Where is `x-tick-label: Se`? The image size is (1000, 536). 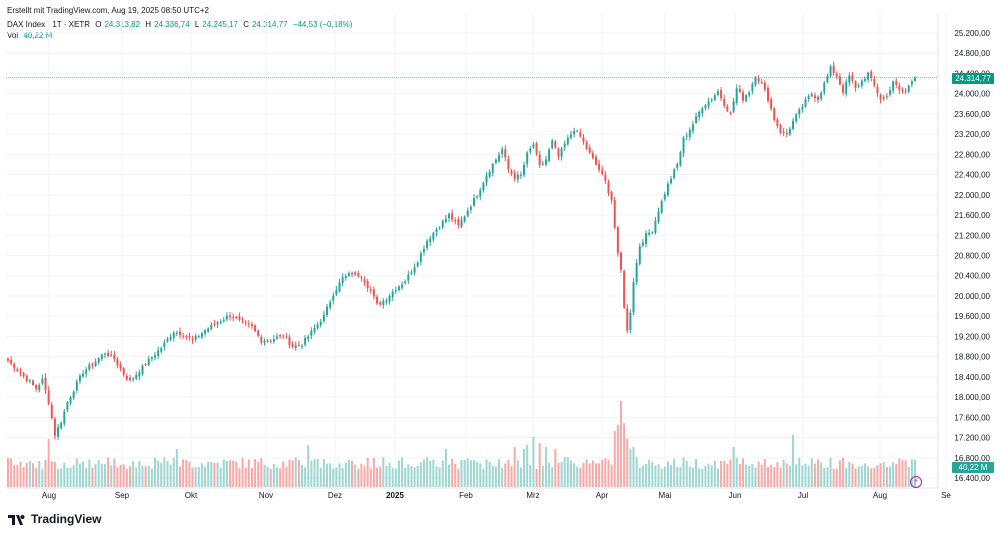 x-tick-label: Se is located at coordinates (946, 495).